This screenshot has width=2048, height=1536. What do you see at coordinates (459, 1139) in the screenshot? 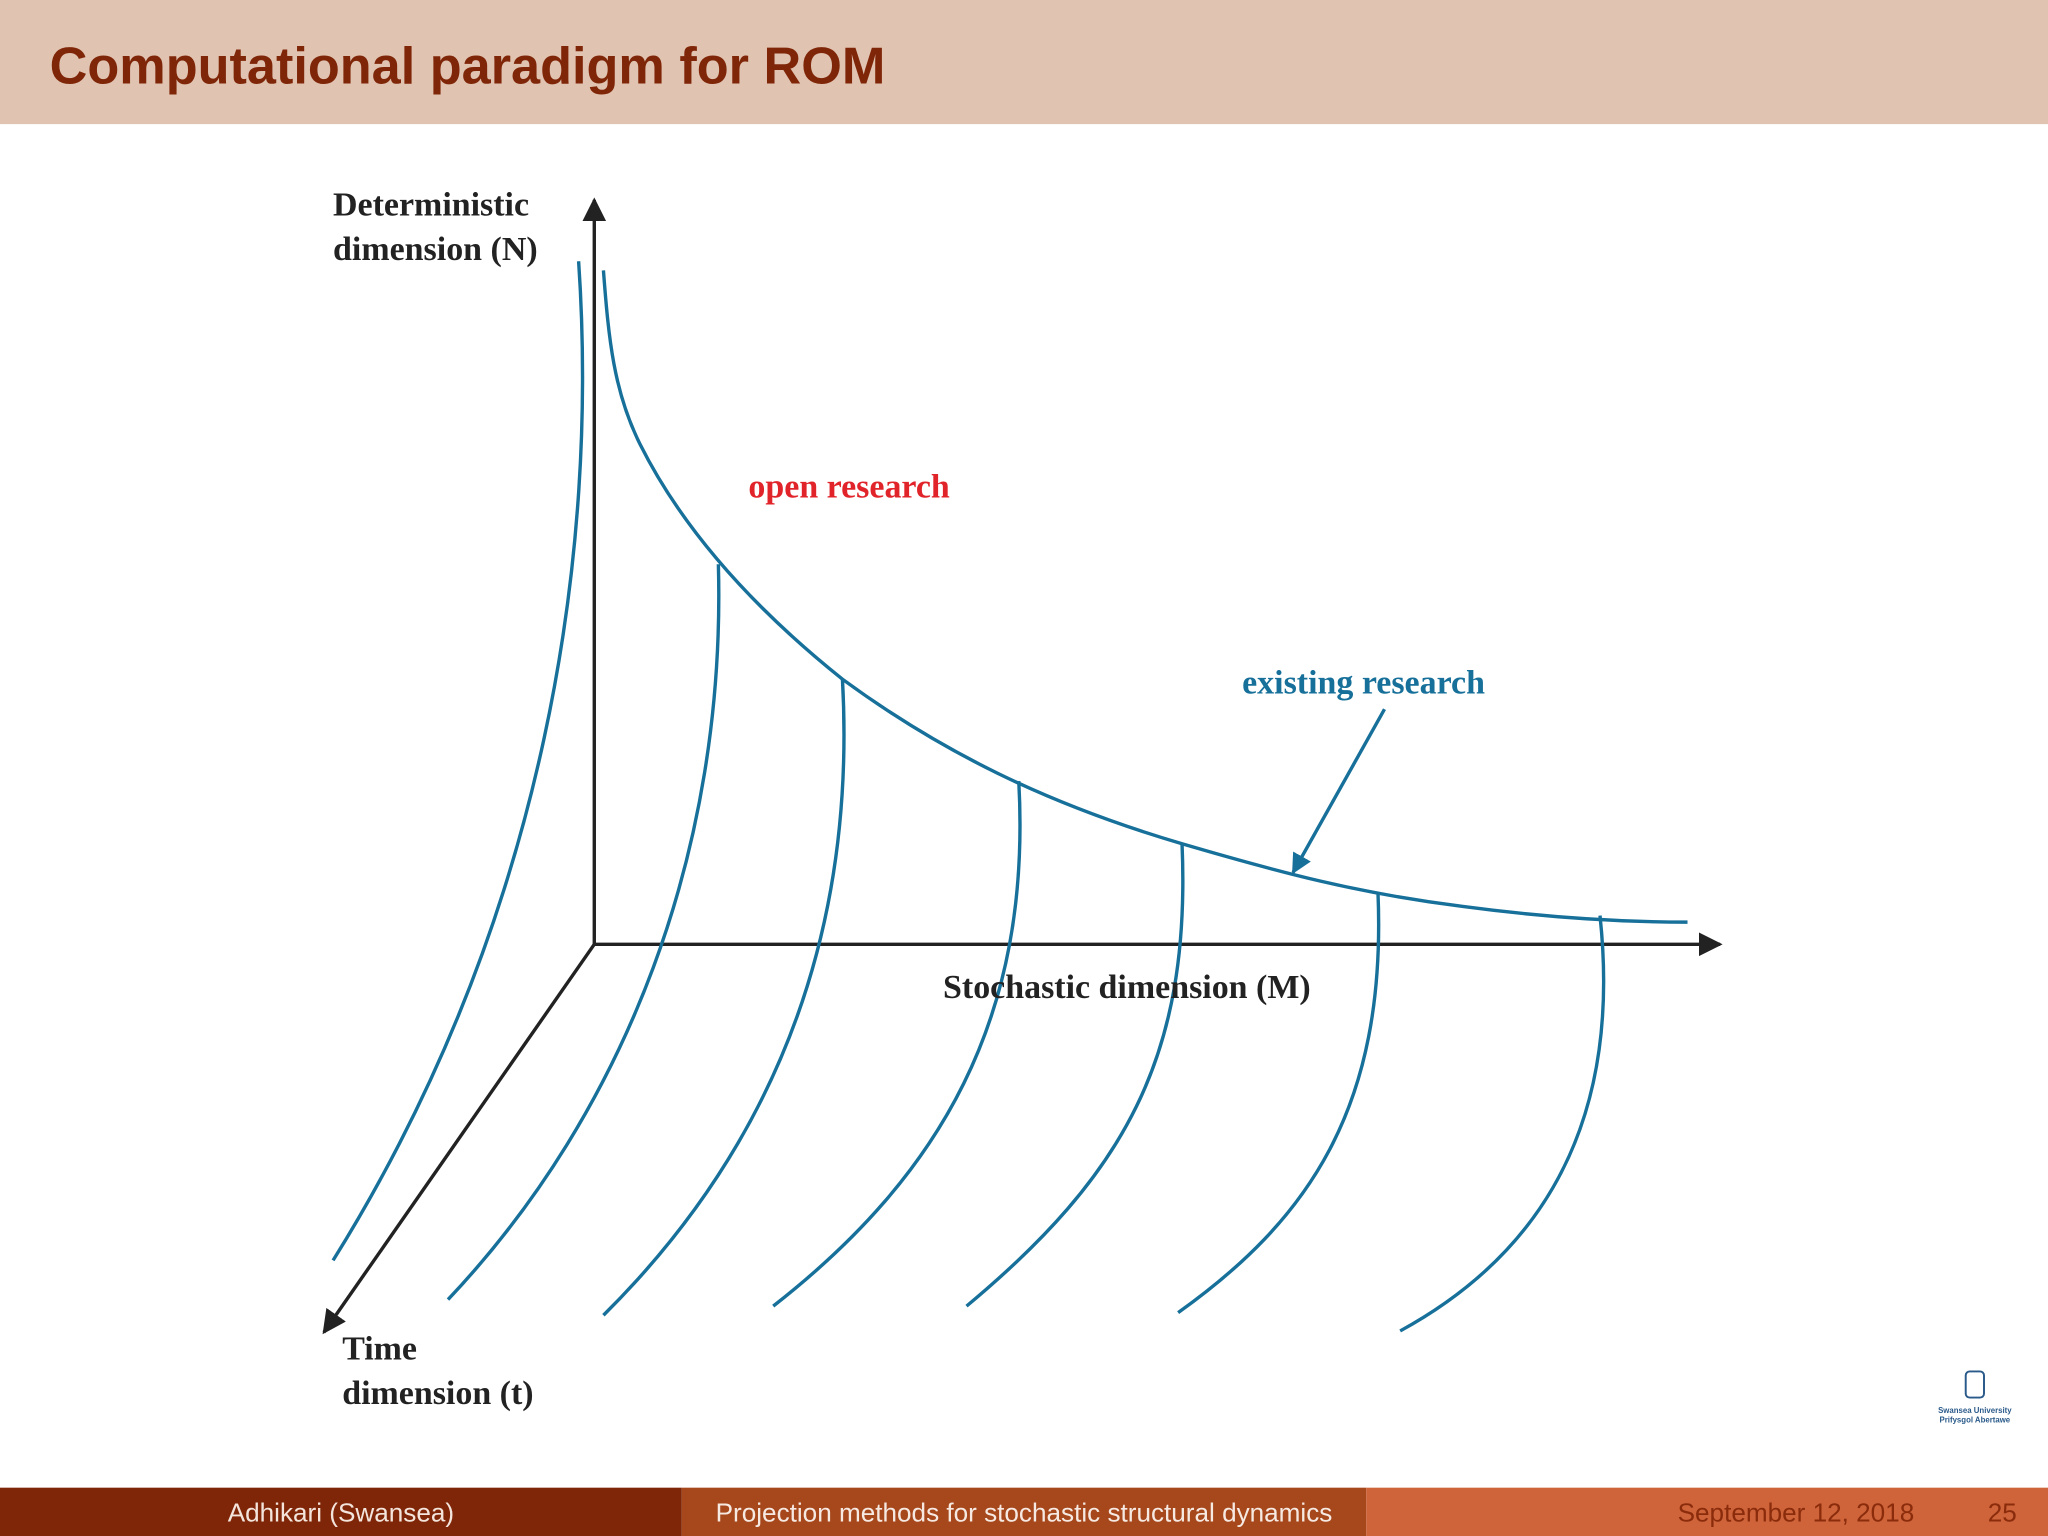
I see `t-axis` at bounding box center [459, 1139].